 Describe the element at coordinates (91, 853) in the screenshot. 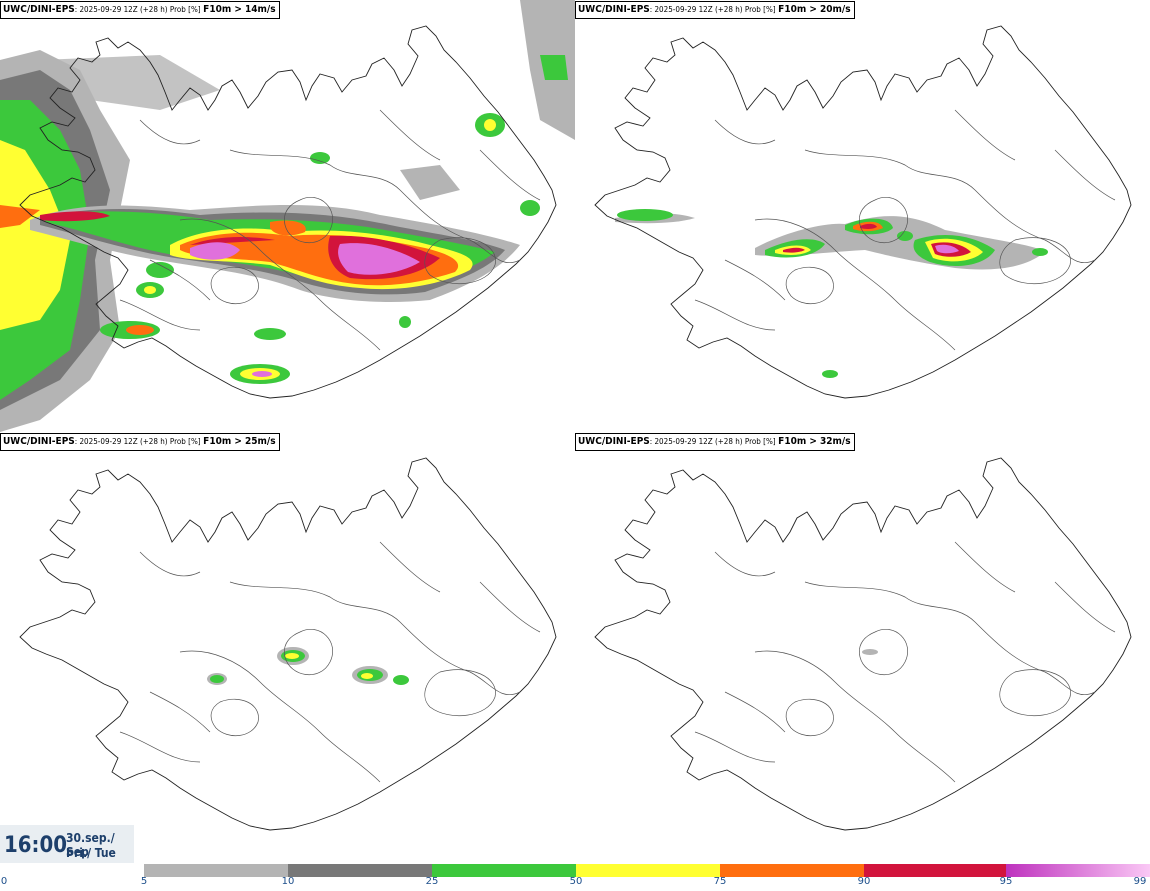

I see `valid-weekday: Þri./ Tue` at that location.